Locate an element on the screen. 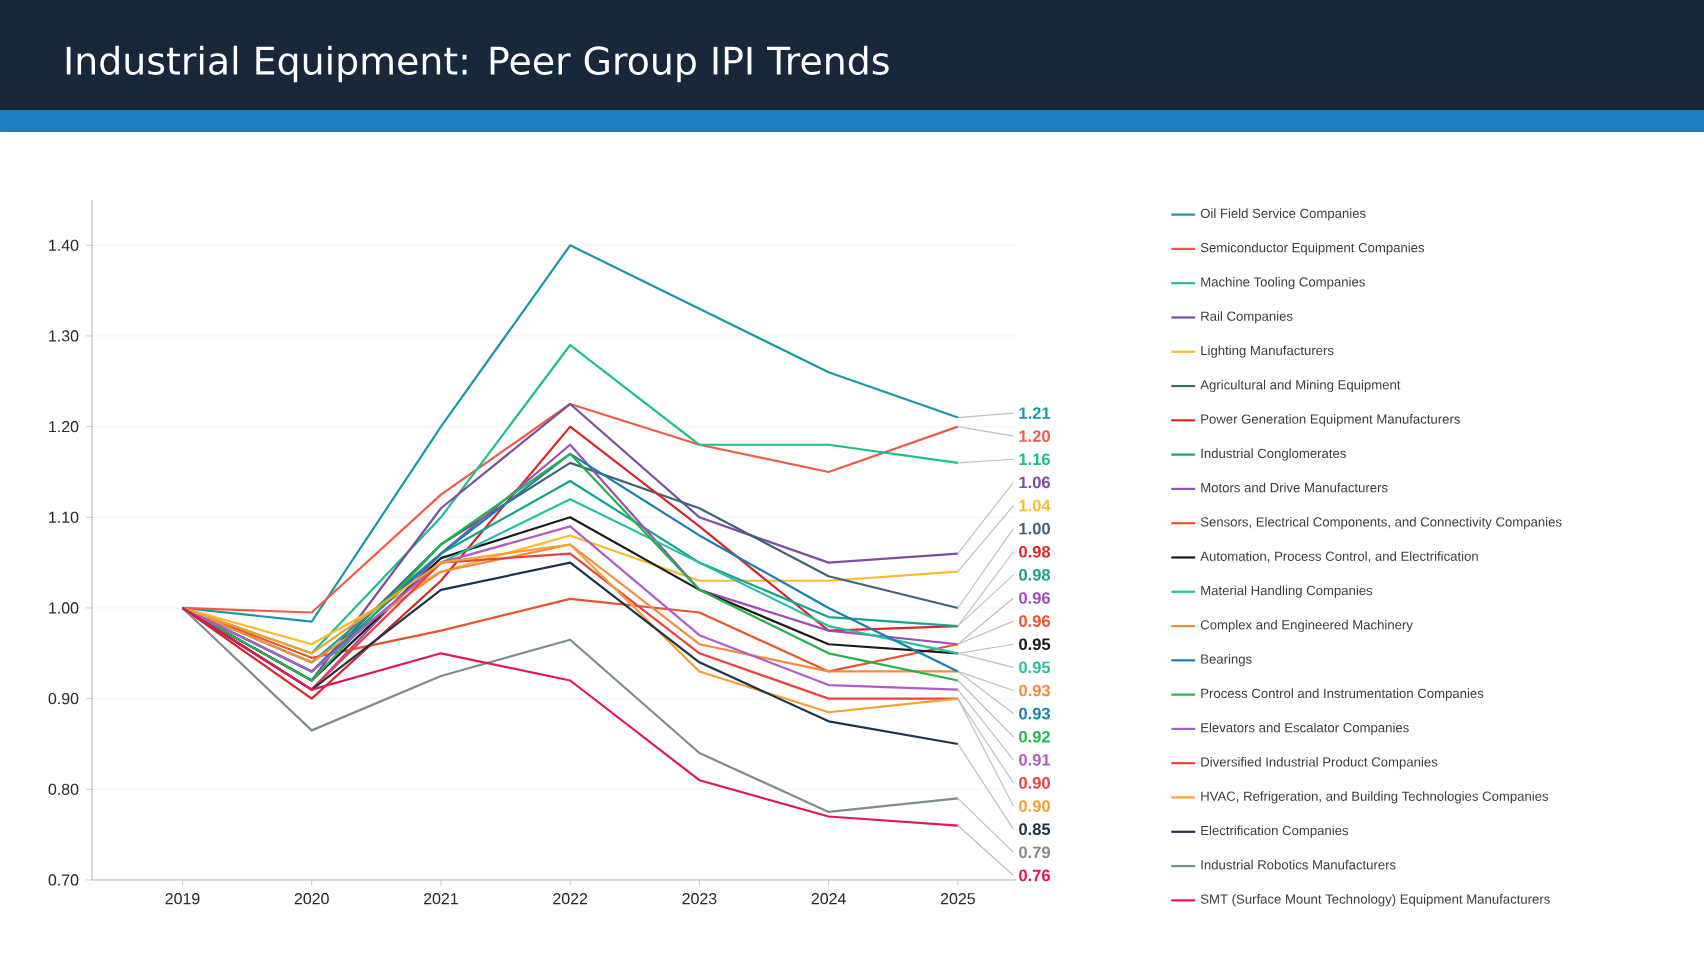  data-label: 1.06 is located at coordinates (1034, 482).